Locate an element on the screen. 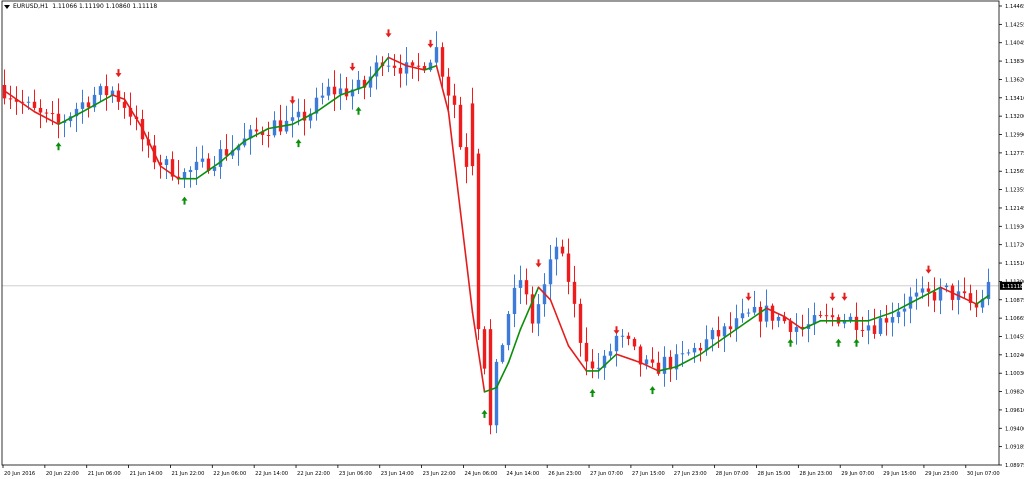 Image resolution: width=1024 pixels, height=479 pixels. x-tick-label: 21 Jun 22:00 is located at coordinates (187, 474).